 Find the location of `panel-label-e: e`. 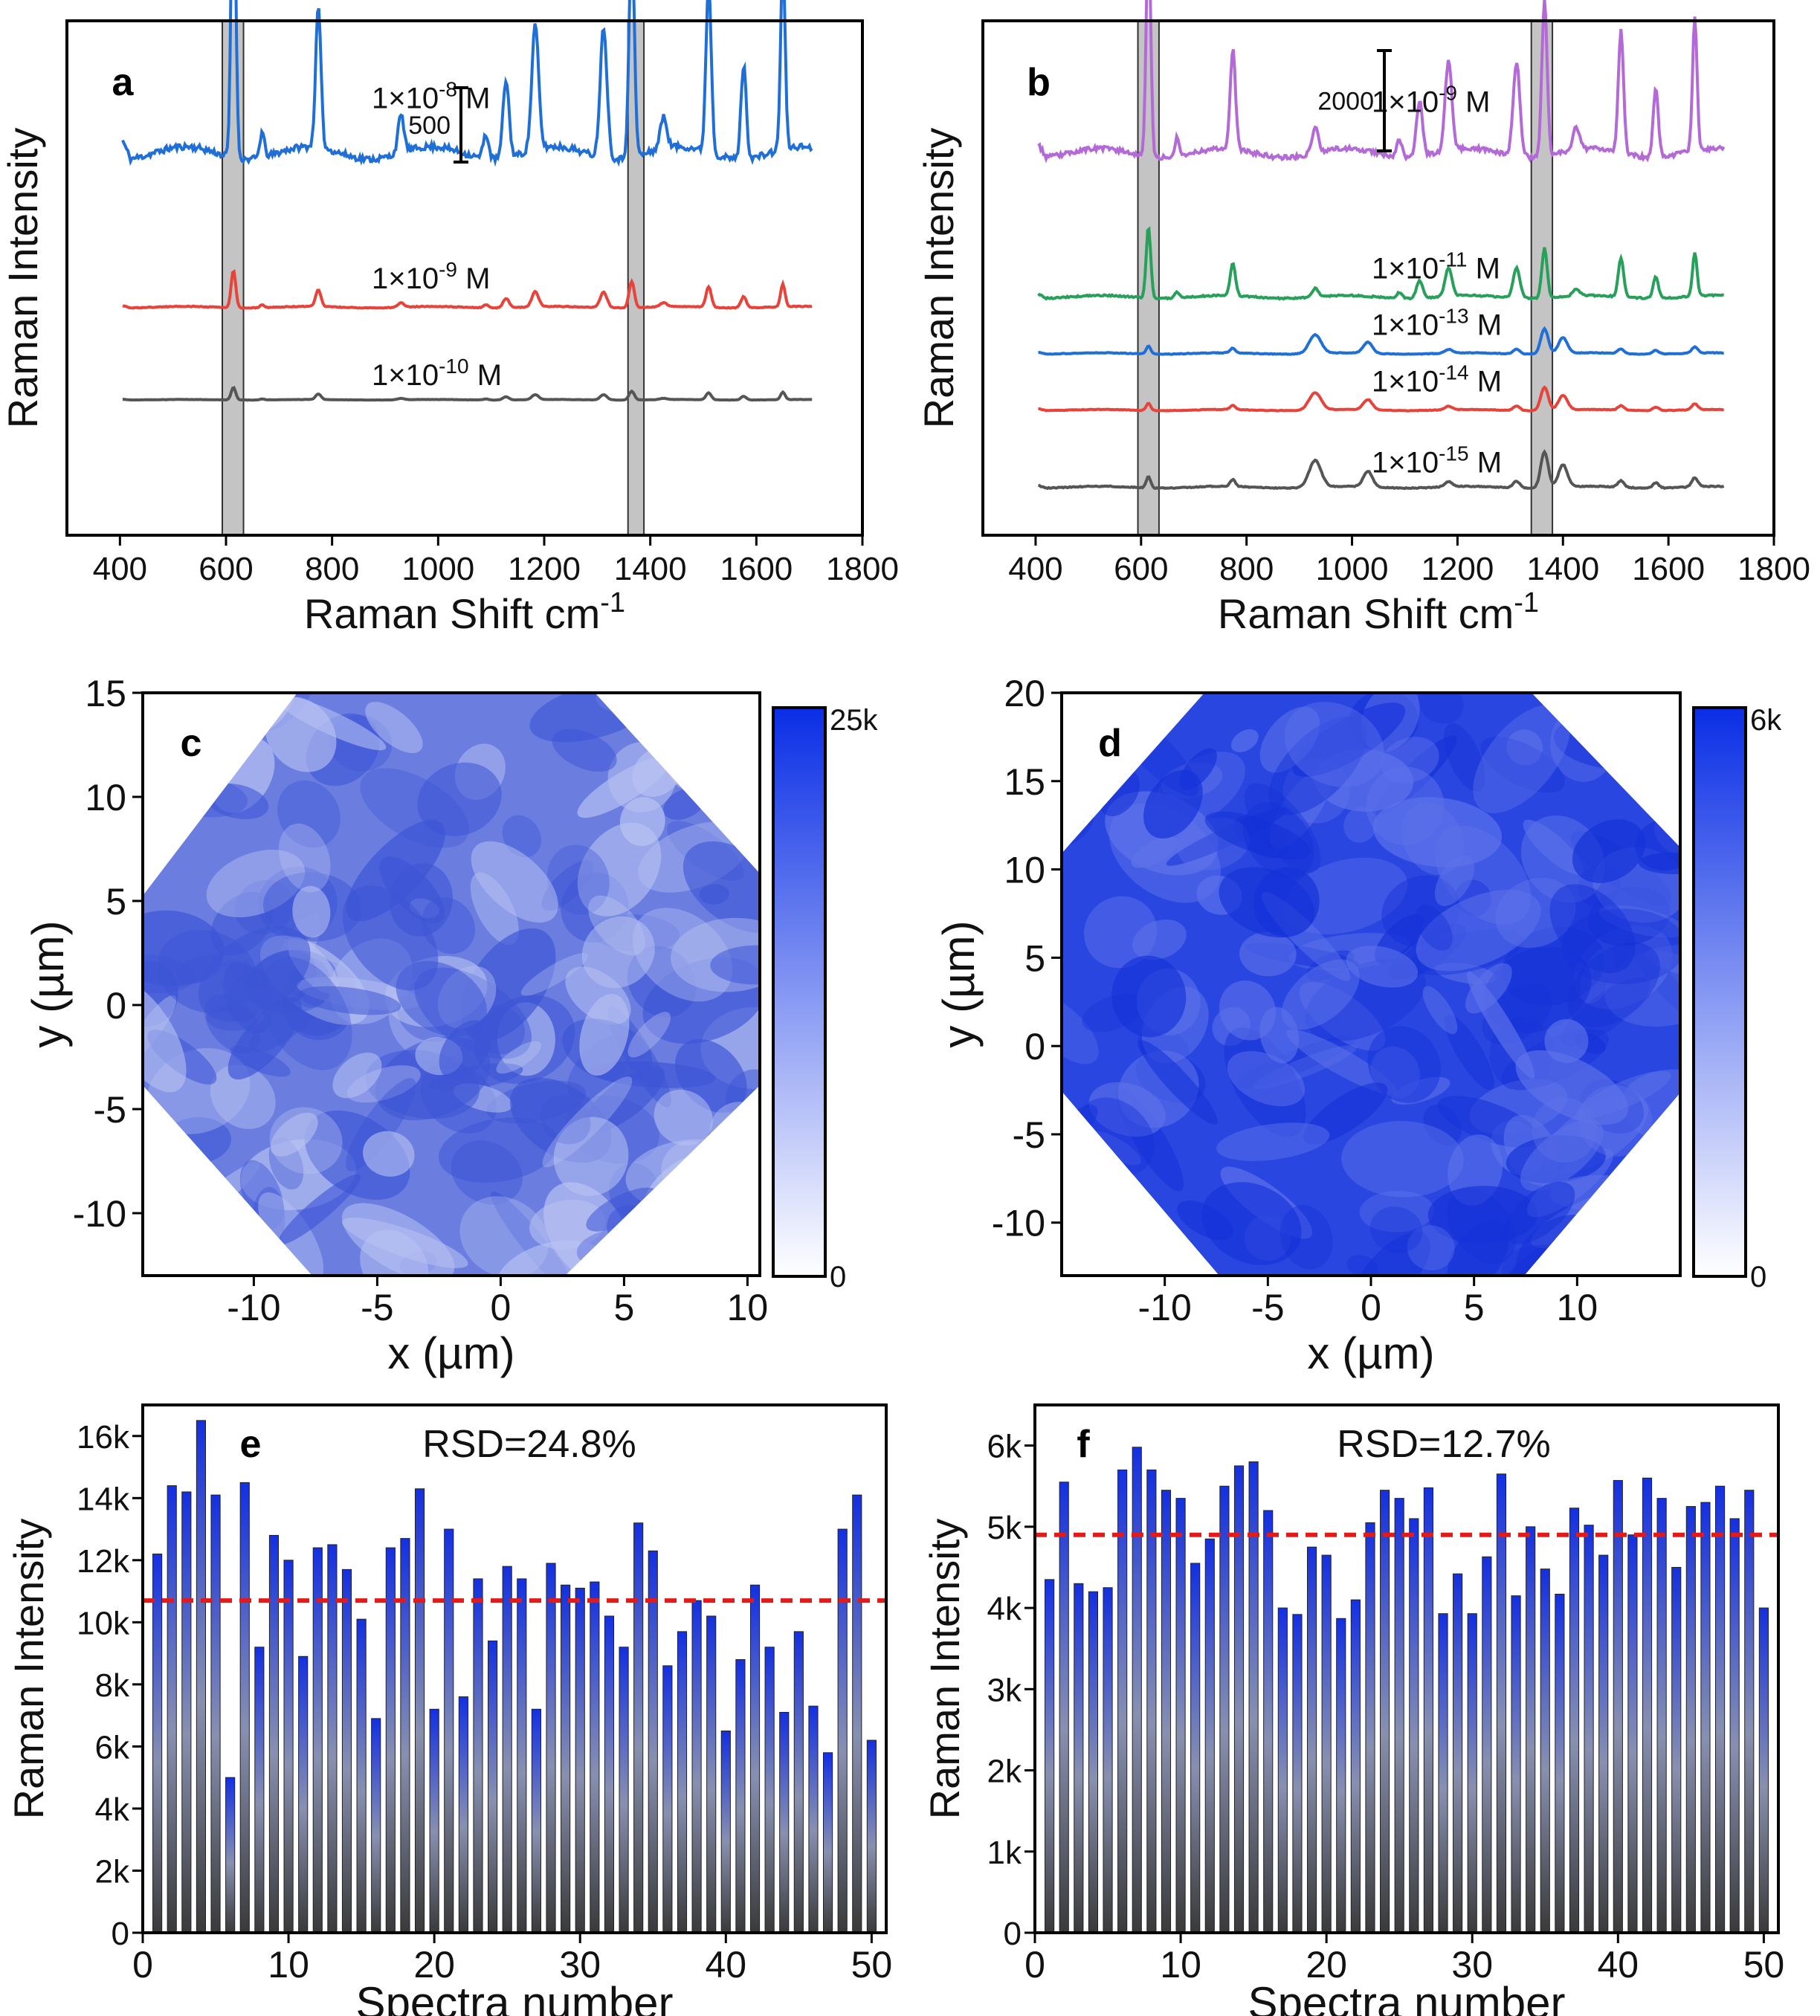

panel-label-e: e is located at coordinates (251, 1445).